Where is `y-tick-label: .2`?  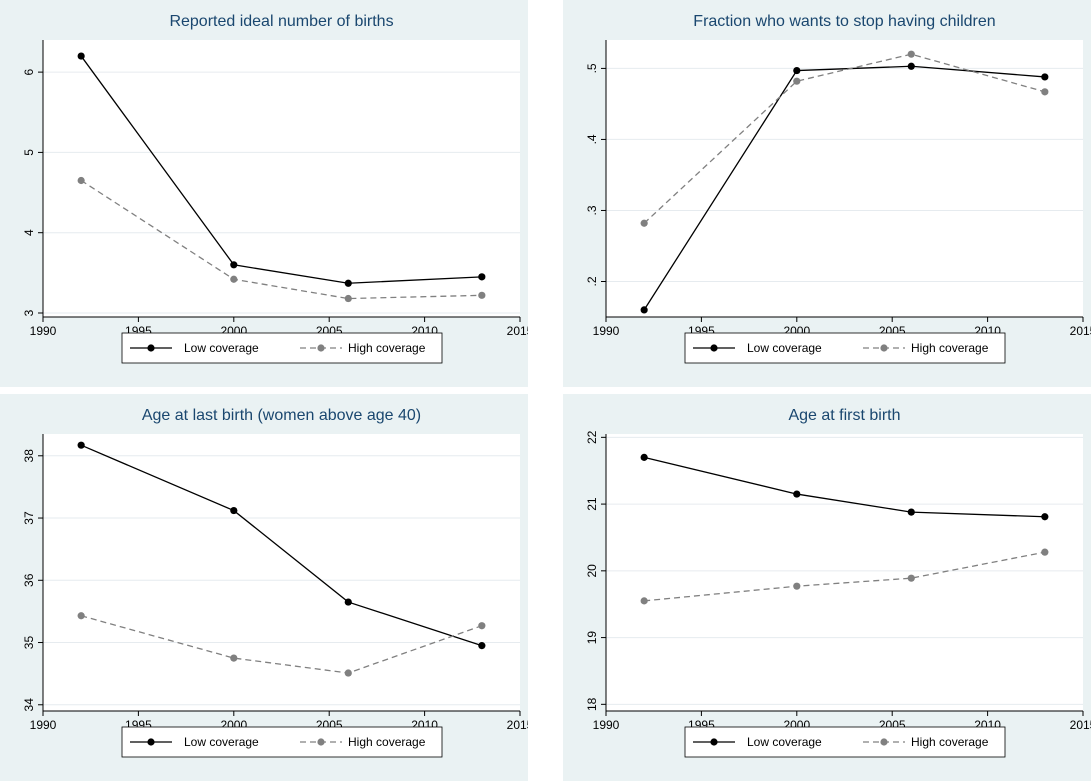
y-tick-label: .2 is located at coordinates (592, 281).